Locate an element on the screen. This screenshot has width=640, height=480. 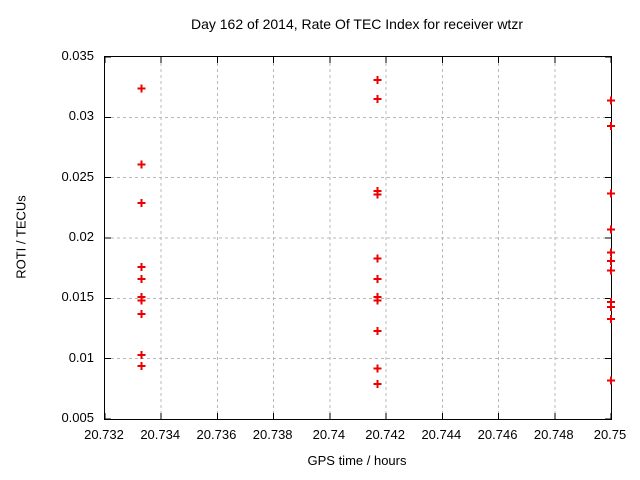
y-tick-label: 0.015 is located at coordinates (77, 297).